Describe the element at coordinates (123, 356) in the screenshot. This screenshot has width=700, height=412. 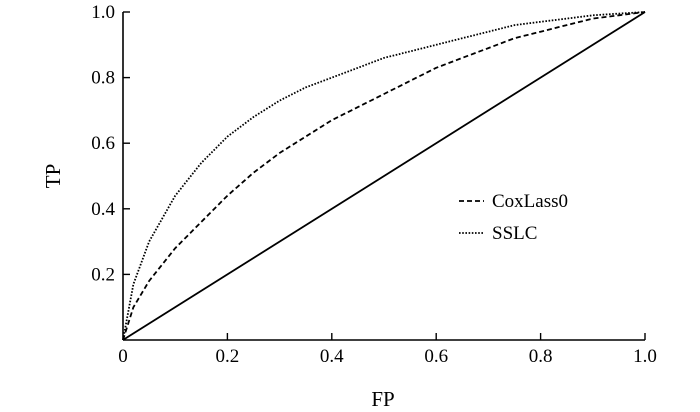
I see `x-tick-label: 0` at that location.